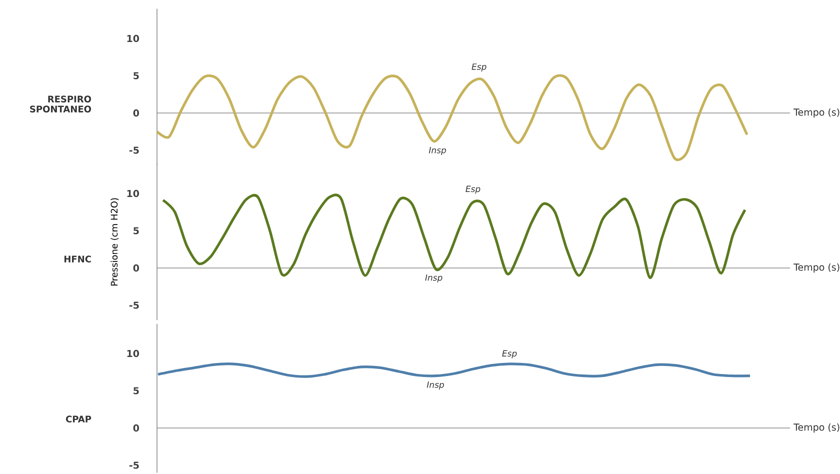 The image size is (840, 474). I want to click on y-axis-title: Pressione (cm H2O), so click(114, 242).